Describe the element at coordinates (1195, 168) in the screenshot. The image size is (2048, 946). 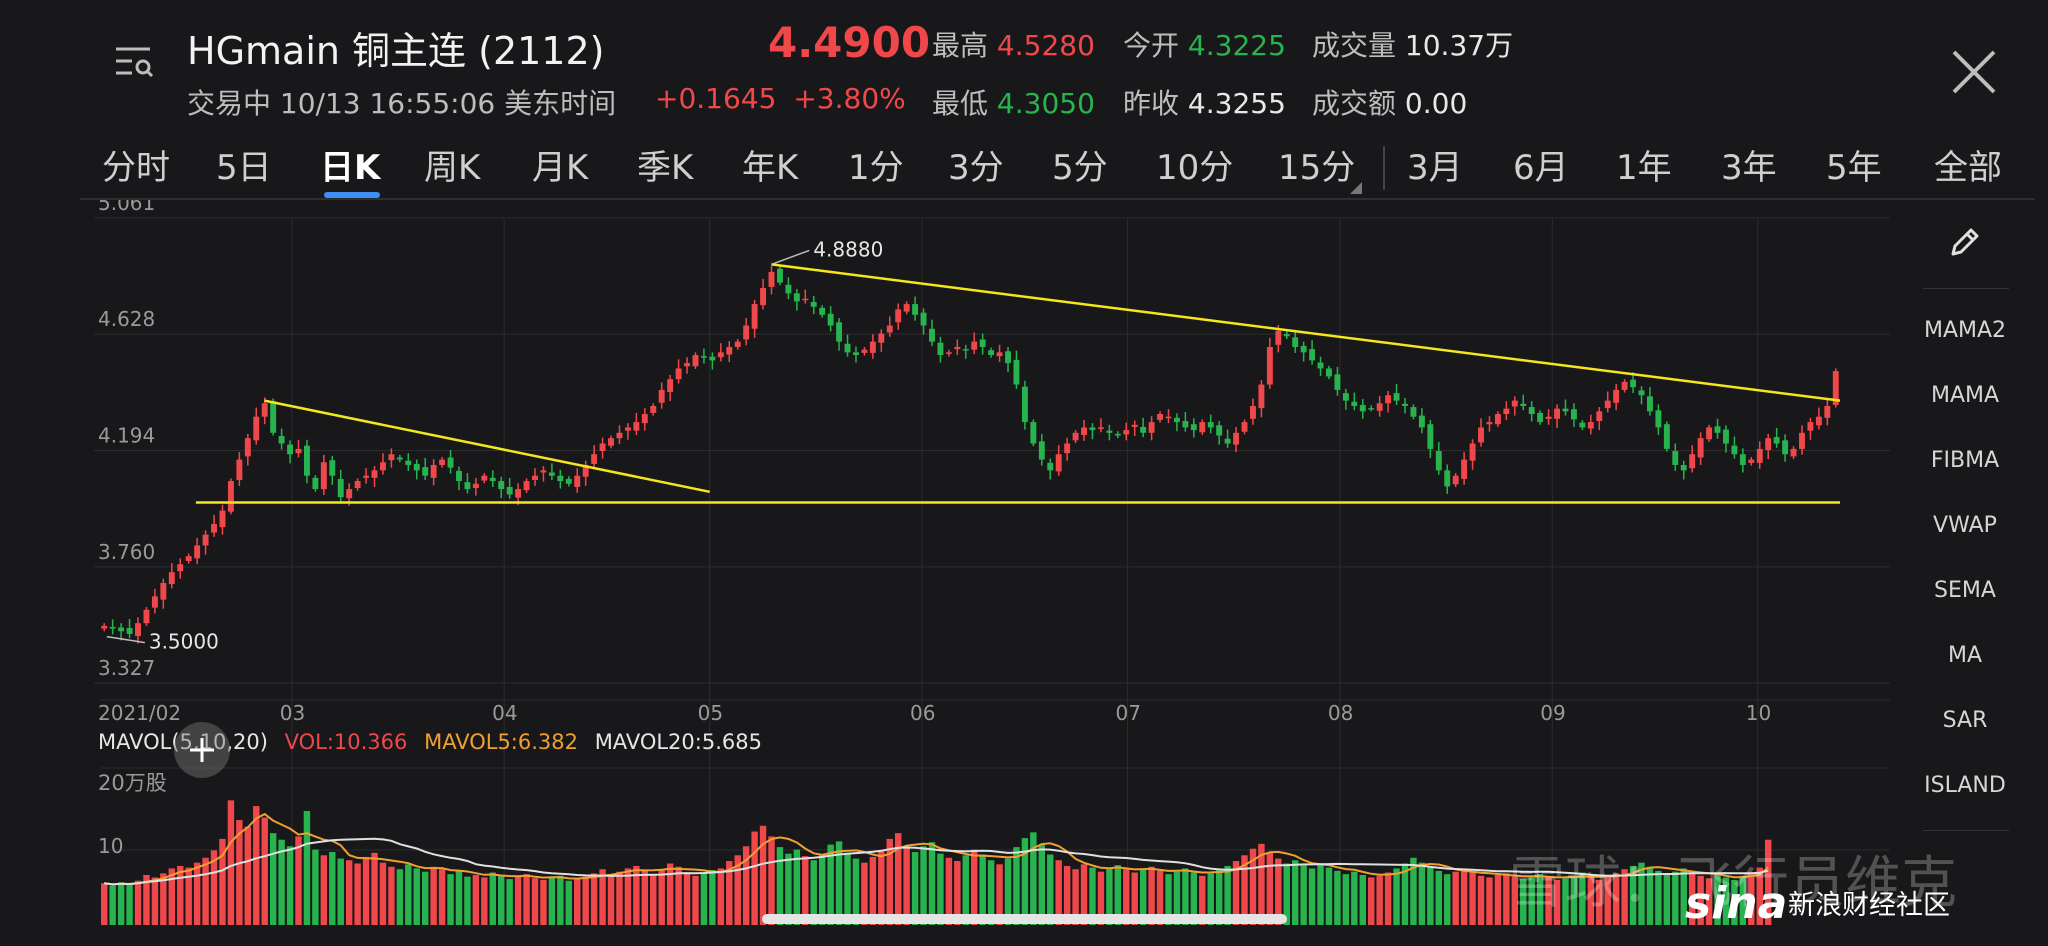
I see `tab-10min: 10分` at that location.